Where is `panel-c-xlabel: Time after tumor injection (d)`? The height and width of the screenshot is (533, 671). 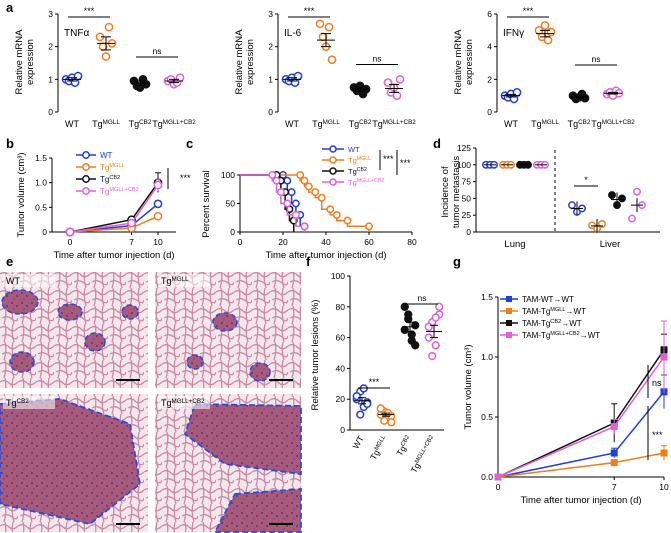 panel-c-xlabel: Time after tumor injection (d) is located at coordinates (325, 255).